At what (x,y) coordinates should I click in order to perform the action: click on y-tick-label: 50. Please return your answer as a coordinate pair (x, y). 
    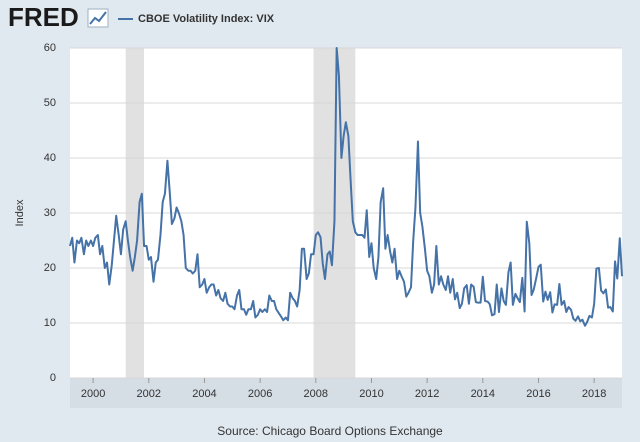
    Looking at the image, I should click on (50, 103).